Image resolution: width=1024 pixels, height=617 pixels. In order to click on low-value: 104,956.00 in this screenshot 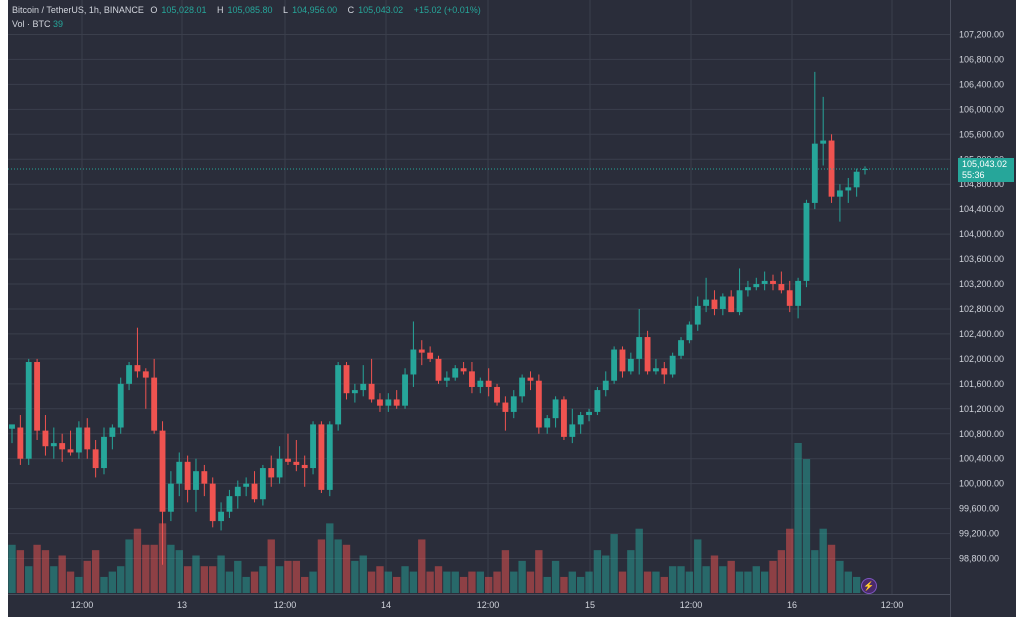, I will do `click(315, 10)`.